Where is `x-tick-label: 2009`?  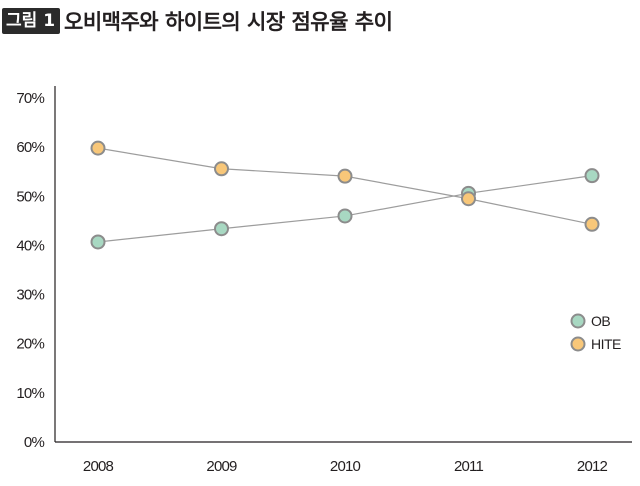
x-tick-label: 2009 is located at coordinates (221, 466).